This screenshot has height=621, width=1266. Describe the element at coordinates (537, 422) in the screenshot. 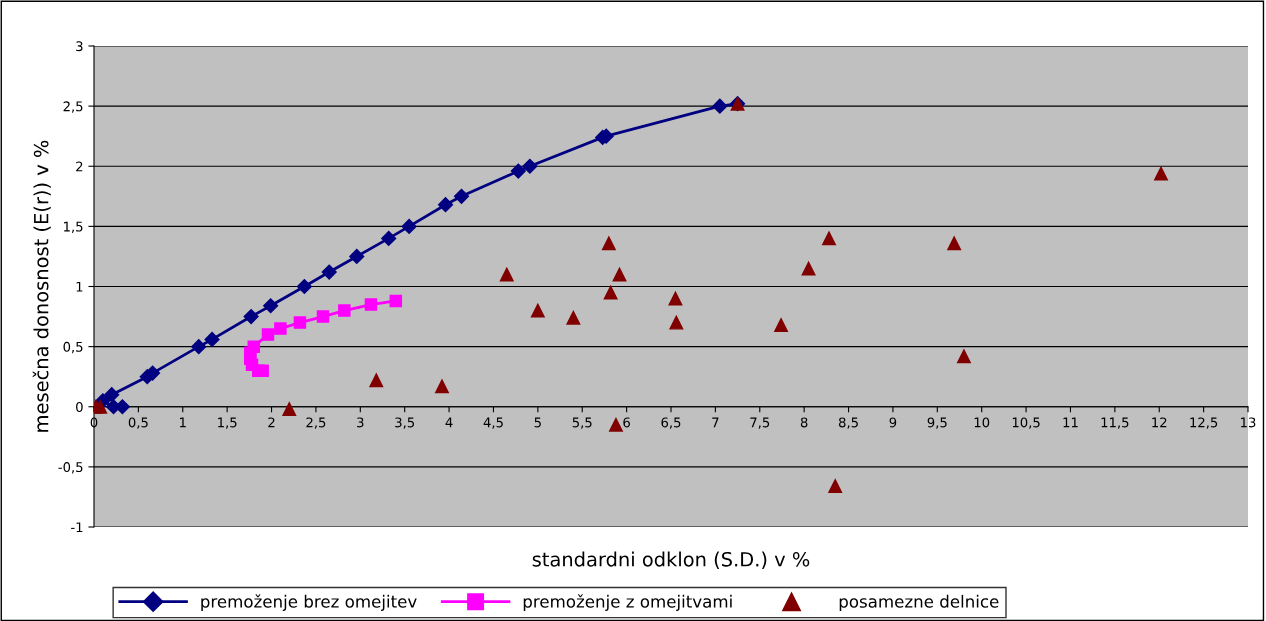

I see `x-tick-label: 5` at that location.